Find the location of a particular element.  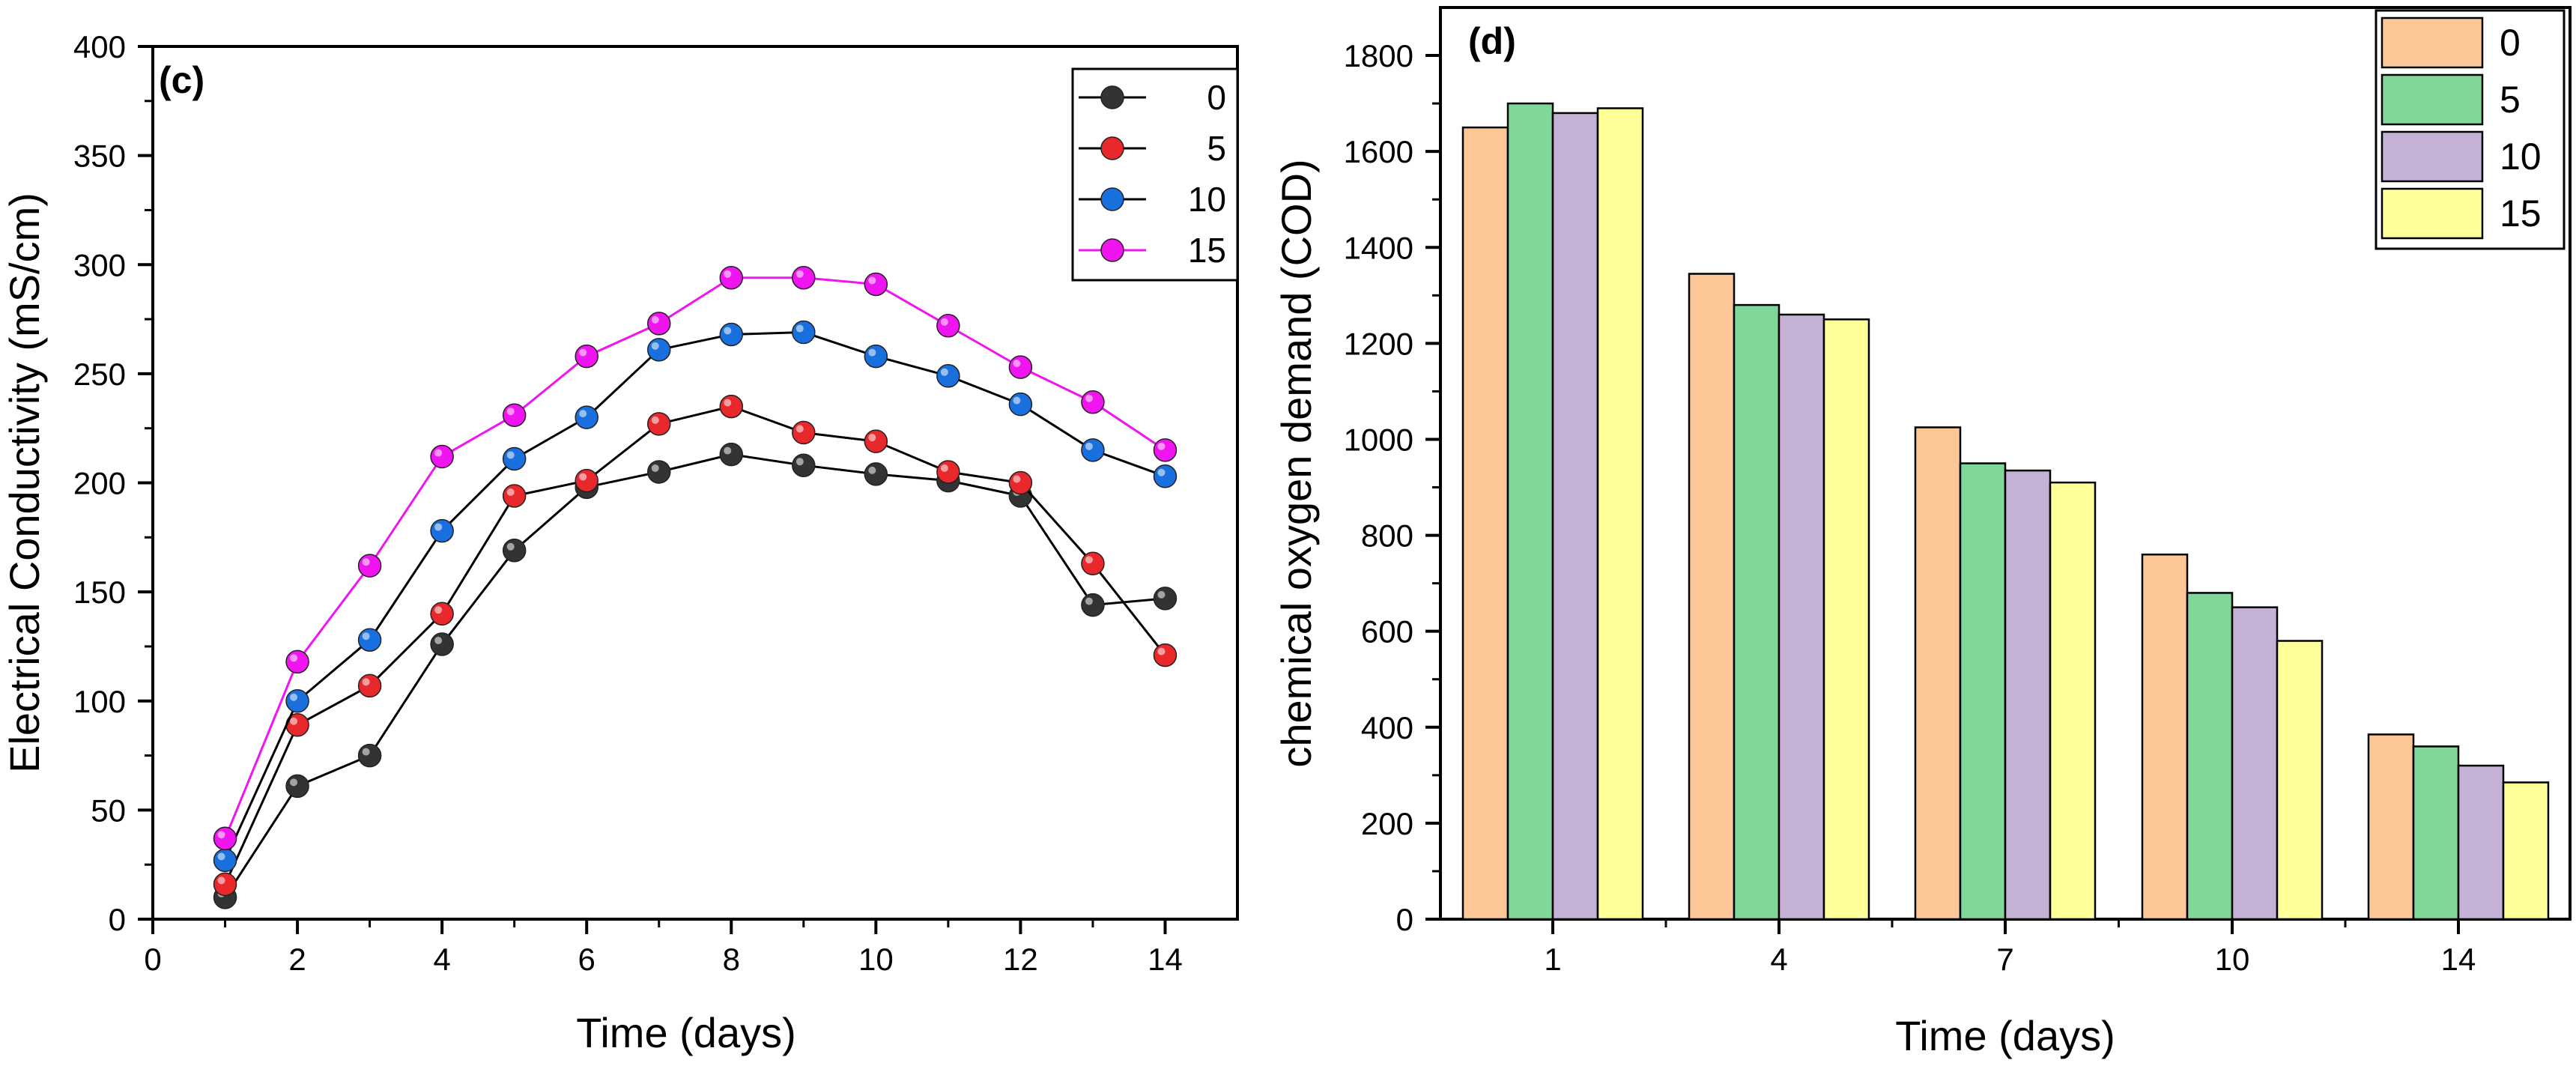

y-tick-label-d: 1000 is located at coordinates (1378, 440).